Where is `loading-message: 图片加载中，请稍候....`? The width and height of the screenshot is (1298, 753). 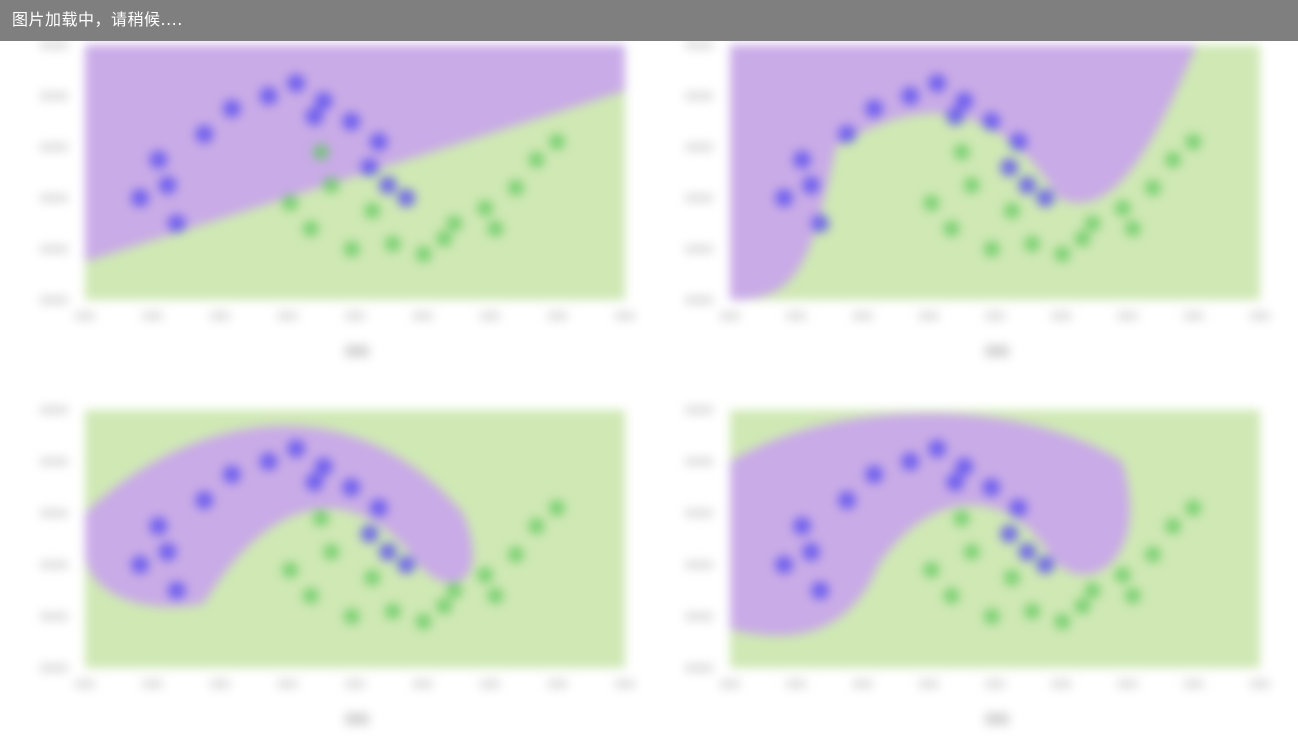
loading-message: 图片加载中，请稍候.... is located at coordinates (97, 19).